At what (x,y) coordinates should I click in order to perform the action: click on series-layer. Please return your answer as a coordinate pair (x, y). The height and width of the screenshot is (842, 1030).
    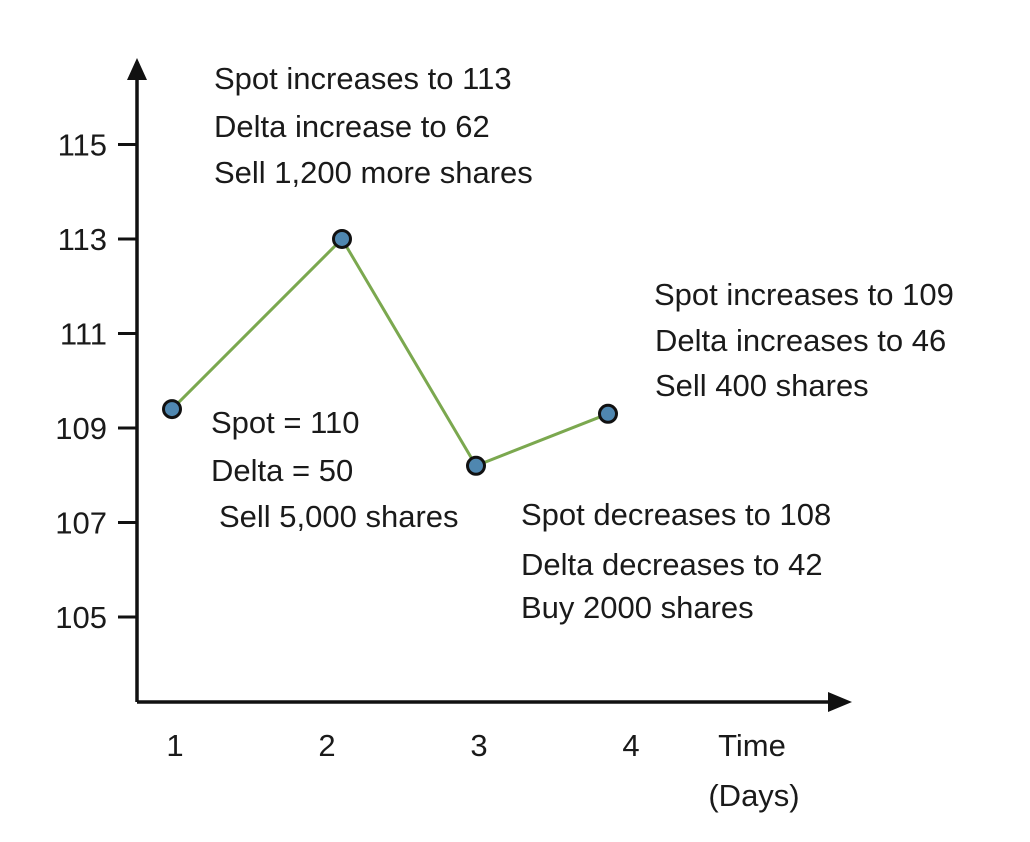
    Looking at the image, I should click on (390, 352).